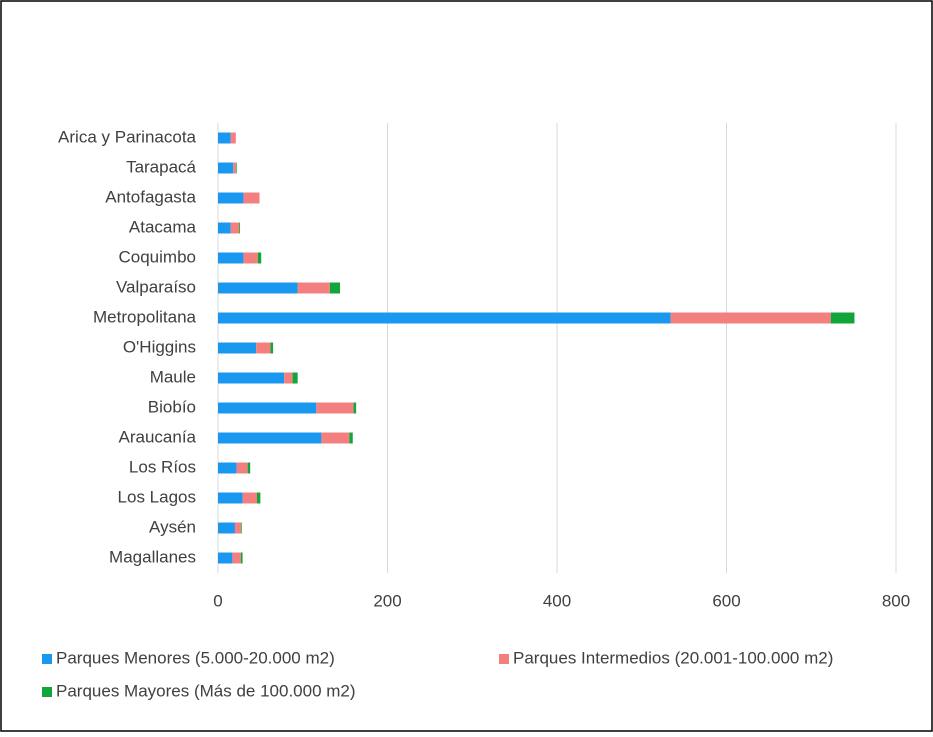  Describe the element at coordinates (157, 496) in the screenshot. I see `y-tick-label: Los Lagos` at that location.